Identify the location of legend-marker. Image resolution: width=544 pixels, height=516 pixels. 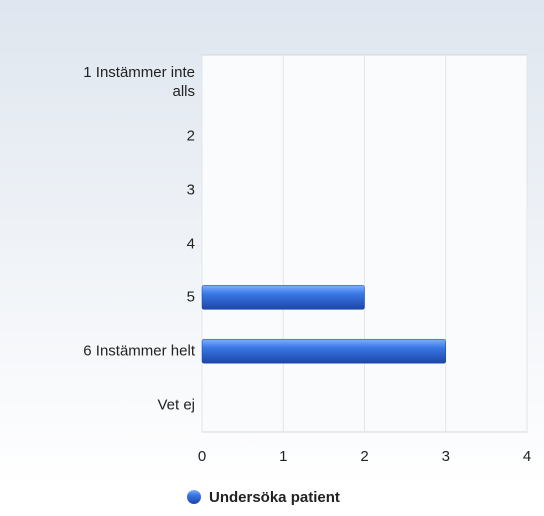
(194, 497).